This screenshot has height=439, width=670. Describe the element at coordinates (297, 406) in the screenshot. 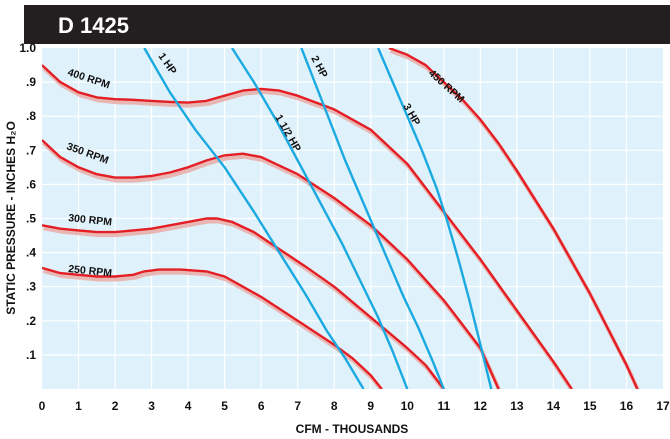

I see `x-tick-label: 7` at that location.